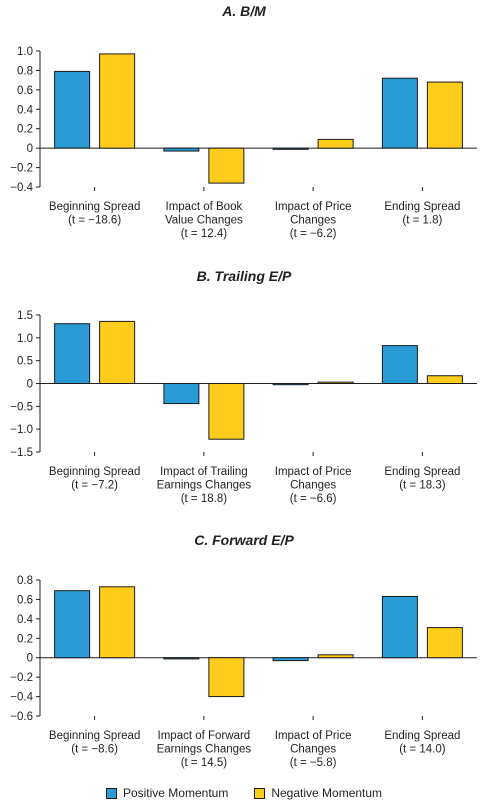 The image size is (488, 808). Describe the element at coordinates (313, 221) in the screenshot. I see `panel-a-x-tick-label: Changes` at that location.